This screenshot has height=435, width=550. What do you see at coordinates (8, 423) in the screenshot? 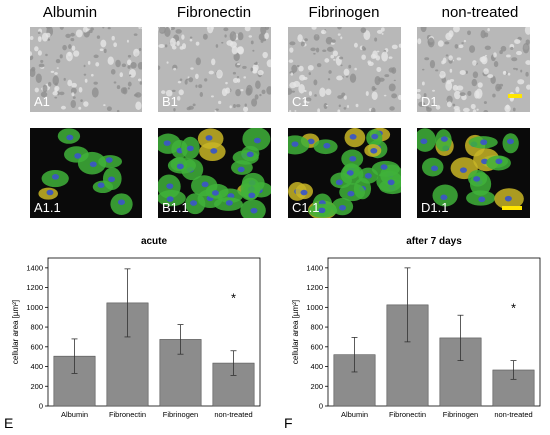
I see `panel-letter: E` at bounding box center [8, 423].